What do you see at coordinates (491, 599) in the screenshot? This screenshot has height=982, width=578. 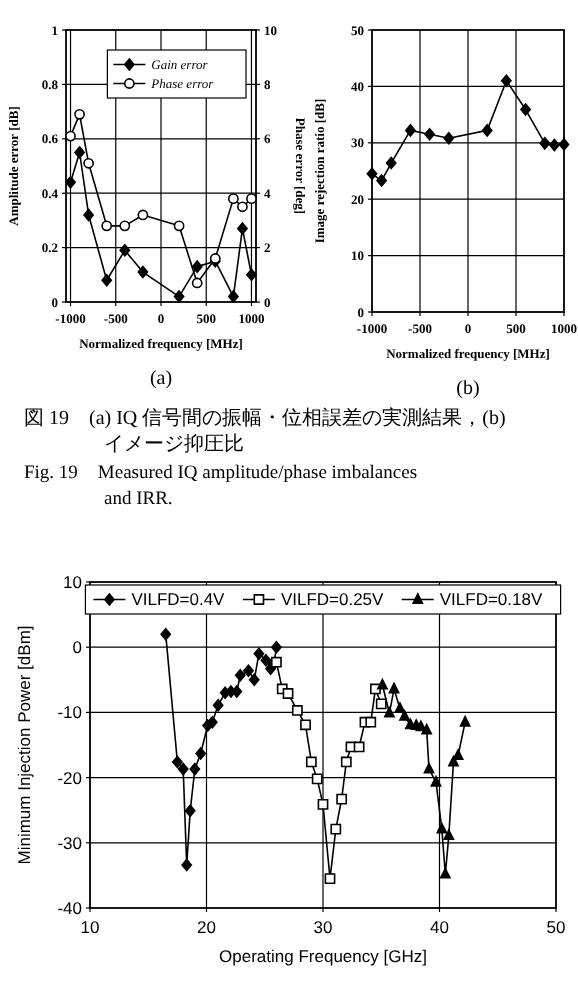 I see `legend-label: VILFD=0.18V` at bounding box center [491, 599].